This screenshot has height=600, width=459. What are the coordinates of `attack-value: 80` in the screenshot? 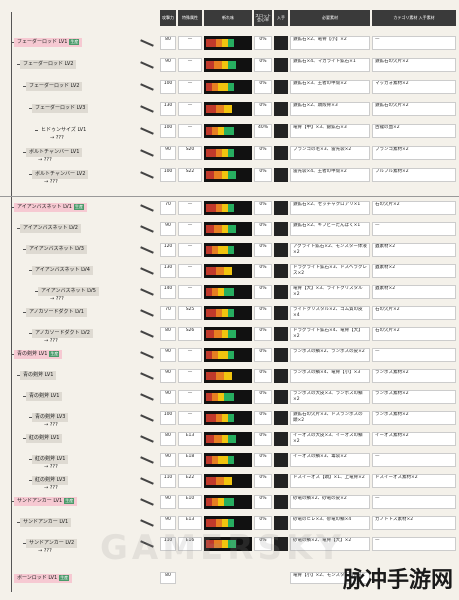 It's located at (168, 43).